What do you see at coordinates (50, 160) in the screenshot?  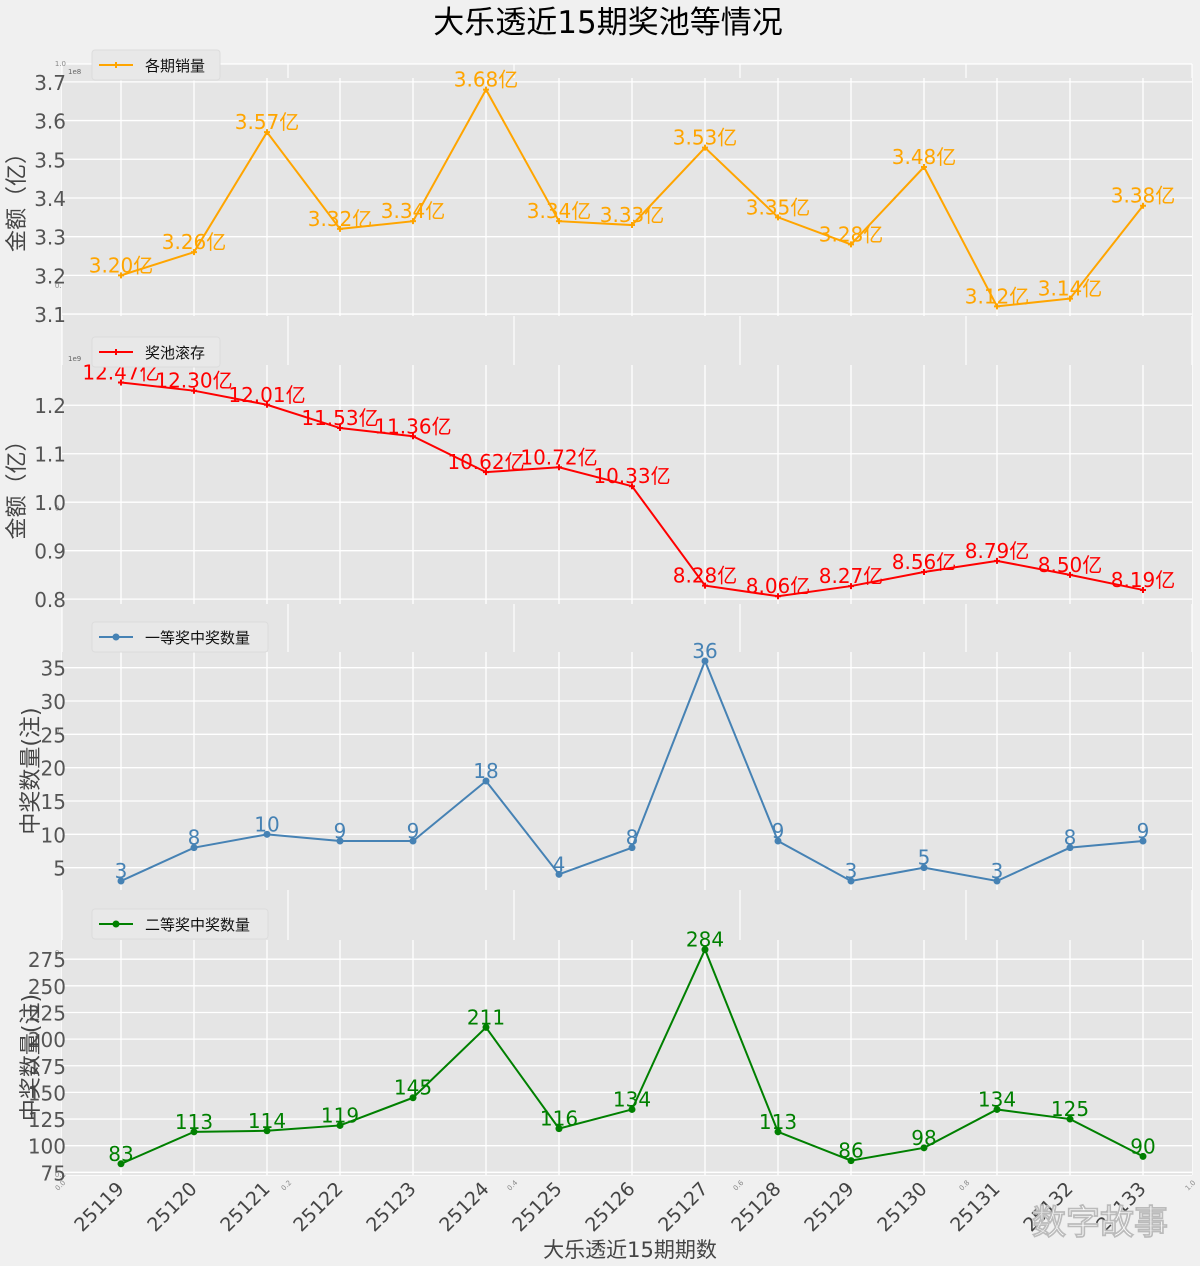 I see `y-tick-label: 3.5` at bounding box center [50, 160].